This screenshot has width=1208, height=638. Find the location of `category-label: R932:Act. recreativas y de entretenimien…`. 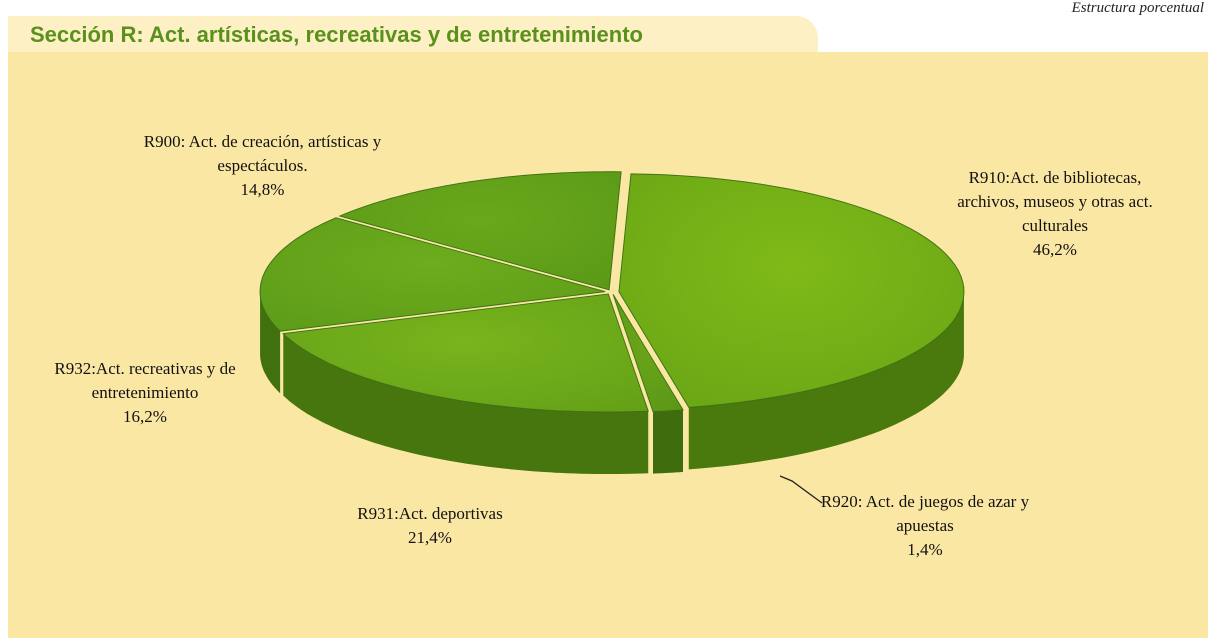

category-label: R932:Act. recreativas y de entretenimien… is located at coordinates (145, 380).